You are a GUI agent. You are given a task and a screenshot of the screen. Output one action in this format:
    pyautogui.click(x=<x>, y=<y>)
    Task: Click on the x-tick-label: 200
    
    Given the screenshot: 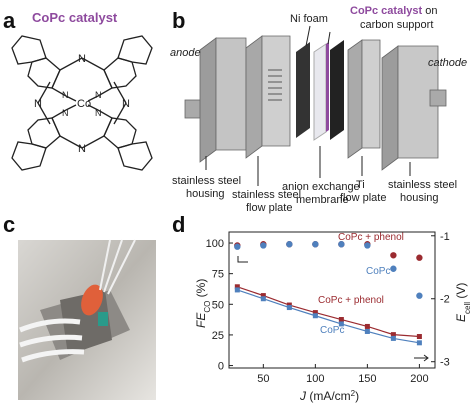 What is the action you would take?
    pyautogui.click(x=419, y=379)
    